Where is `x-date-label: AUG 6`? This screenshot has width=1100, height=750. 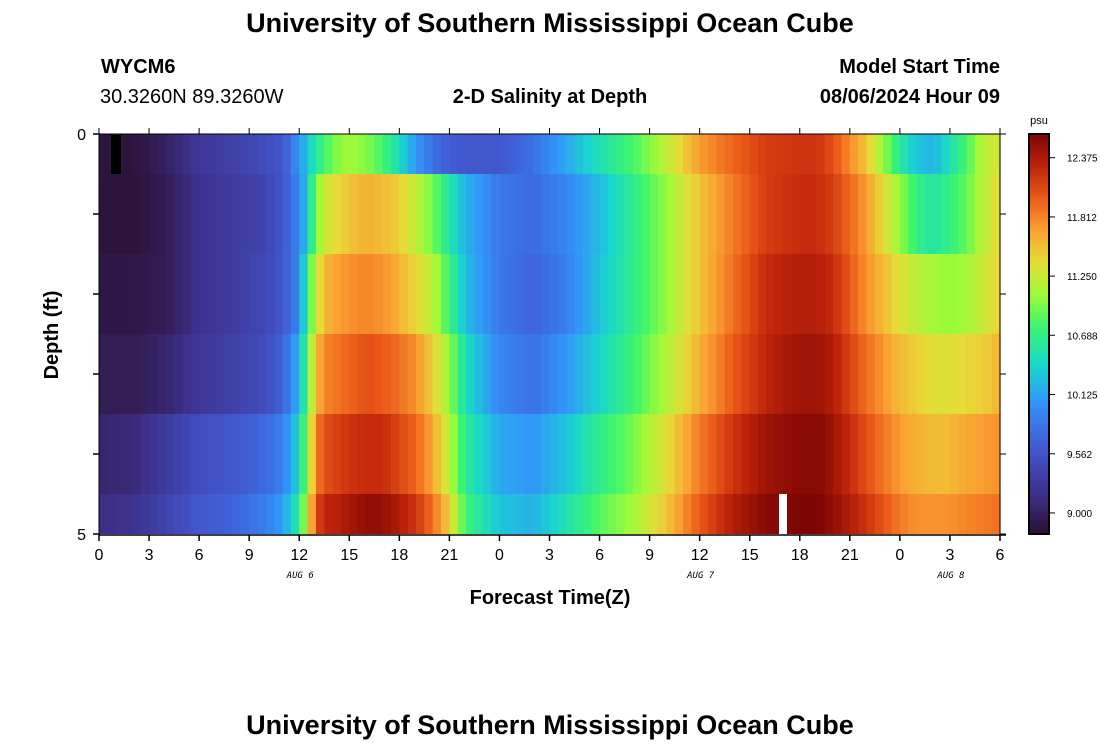 x-date-label: AUG 6 is located at coordinates (300, 576).